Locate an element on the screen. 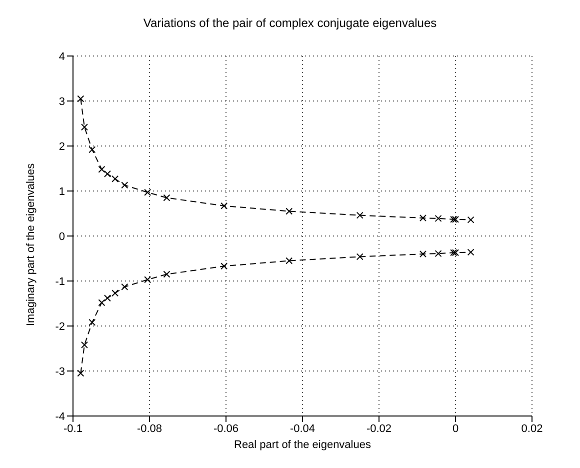  x-tick-label: 0.02 is located at coordinates (532, 428).